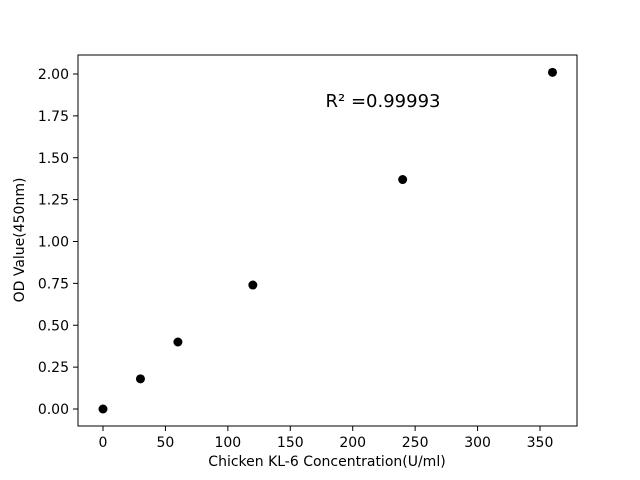 The width and height of the screenshot is (640, 480). What do you see at coordinates (53, 117) in the screenshot?
I see `y-tick-label: 1.75` at bounding box center [53, 117].